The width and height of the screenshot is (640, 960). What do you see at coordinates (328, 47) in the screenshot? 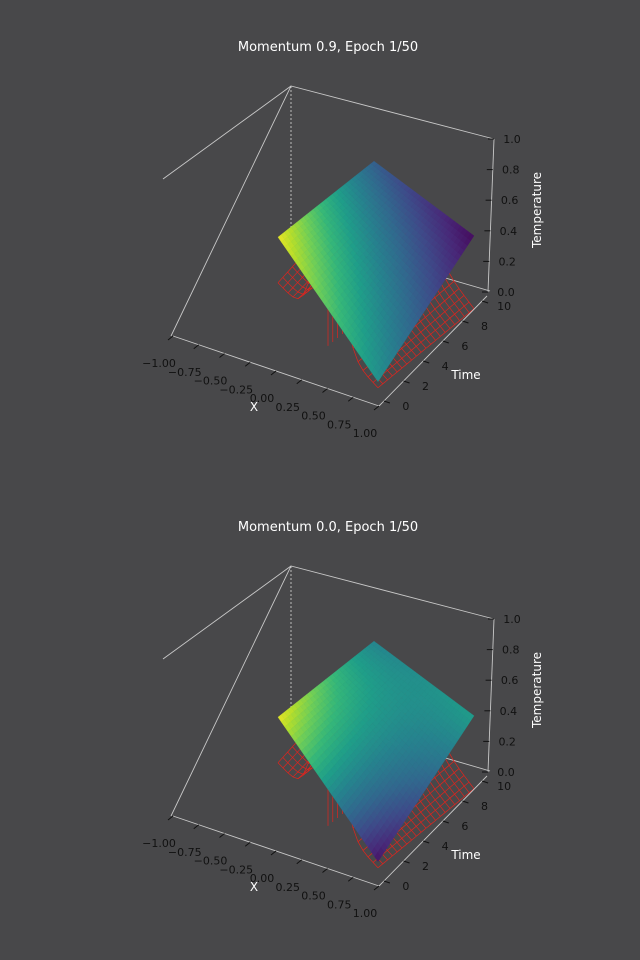
I see `chart-title: Momentum 0.9, Epoch 1/50` at bounding box center [328, 47].